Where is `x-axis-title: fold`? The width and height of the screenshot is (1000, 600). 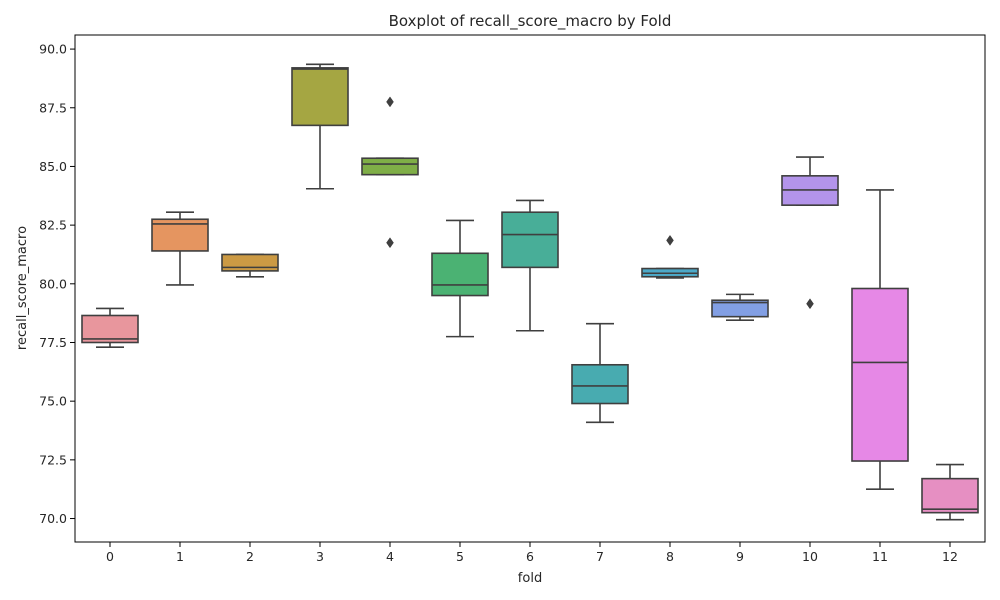 x-axis-title: fold is located at coordinates (530, 578).